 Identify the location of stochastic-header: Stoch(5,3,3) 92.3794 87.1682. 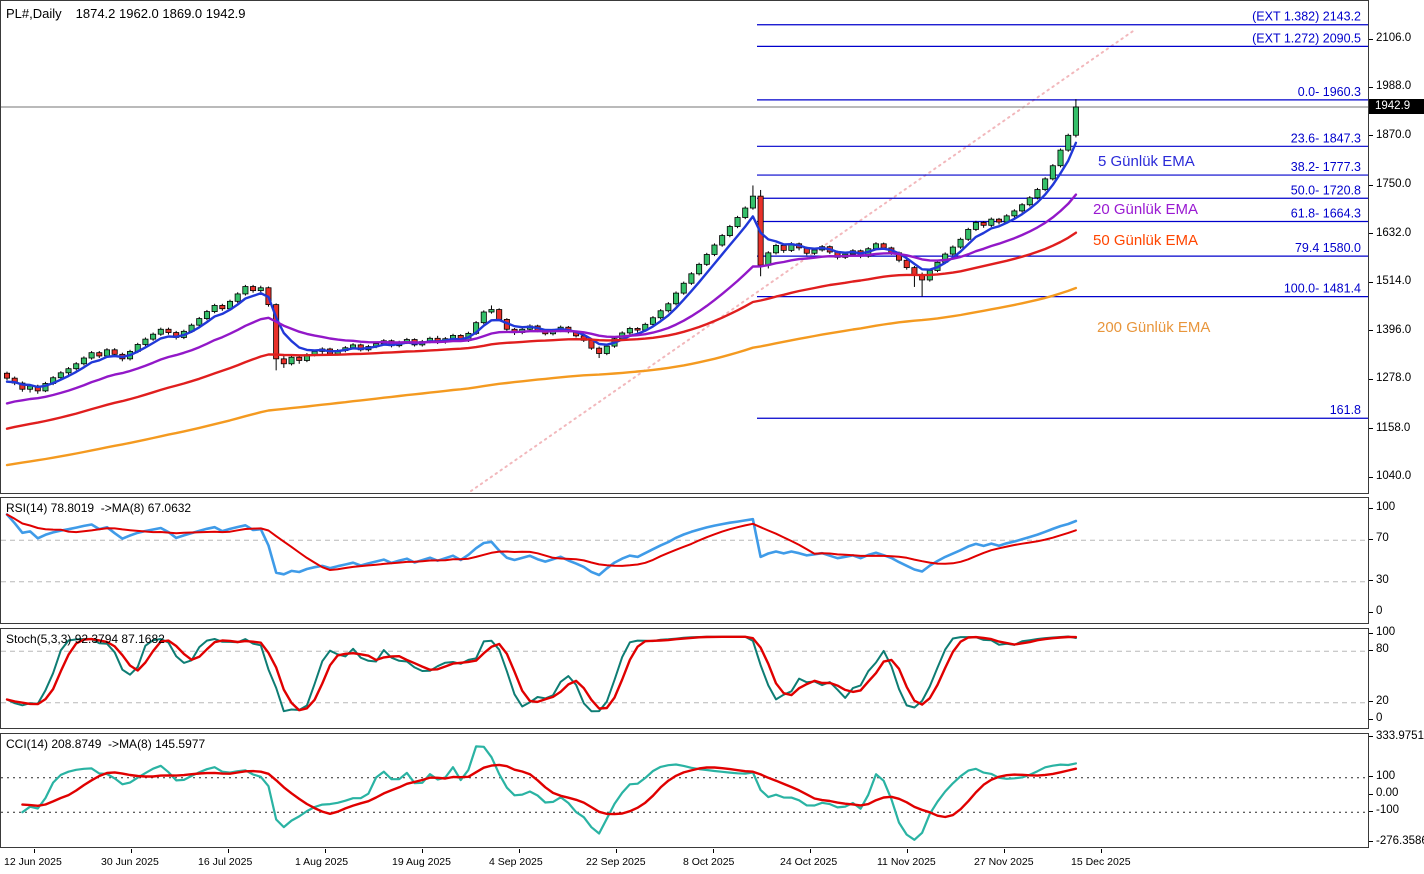
(85, 639).